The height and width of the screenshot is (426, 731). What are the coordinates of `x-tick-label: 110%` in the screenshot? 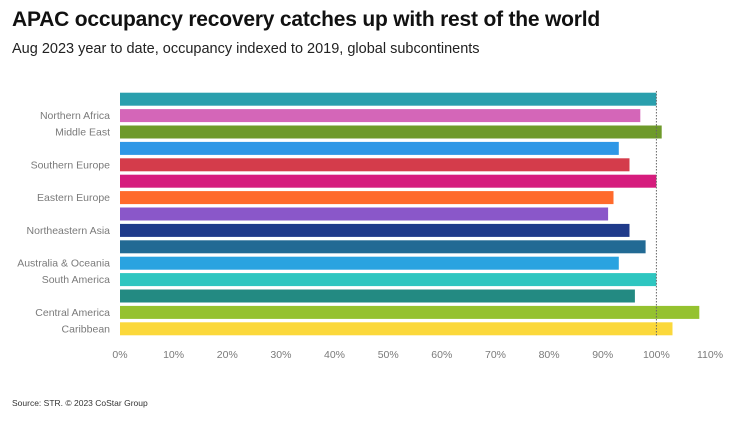 It's located at (710, 355).